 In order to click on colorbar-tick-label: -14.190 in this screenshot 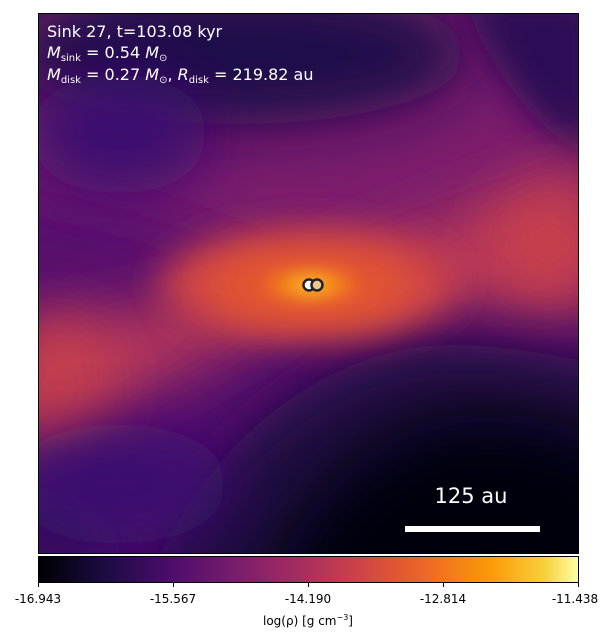, I will do `click(308, 599)`.